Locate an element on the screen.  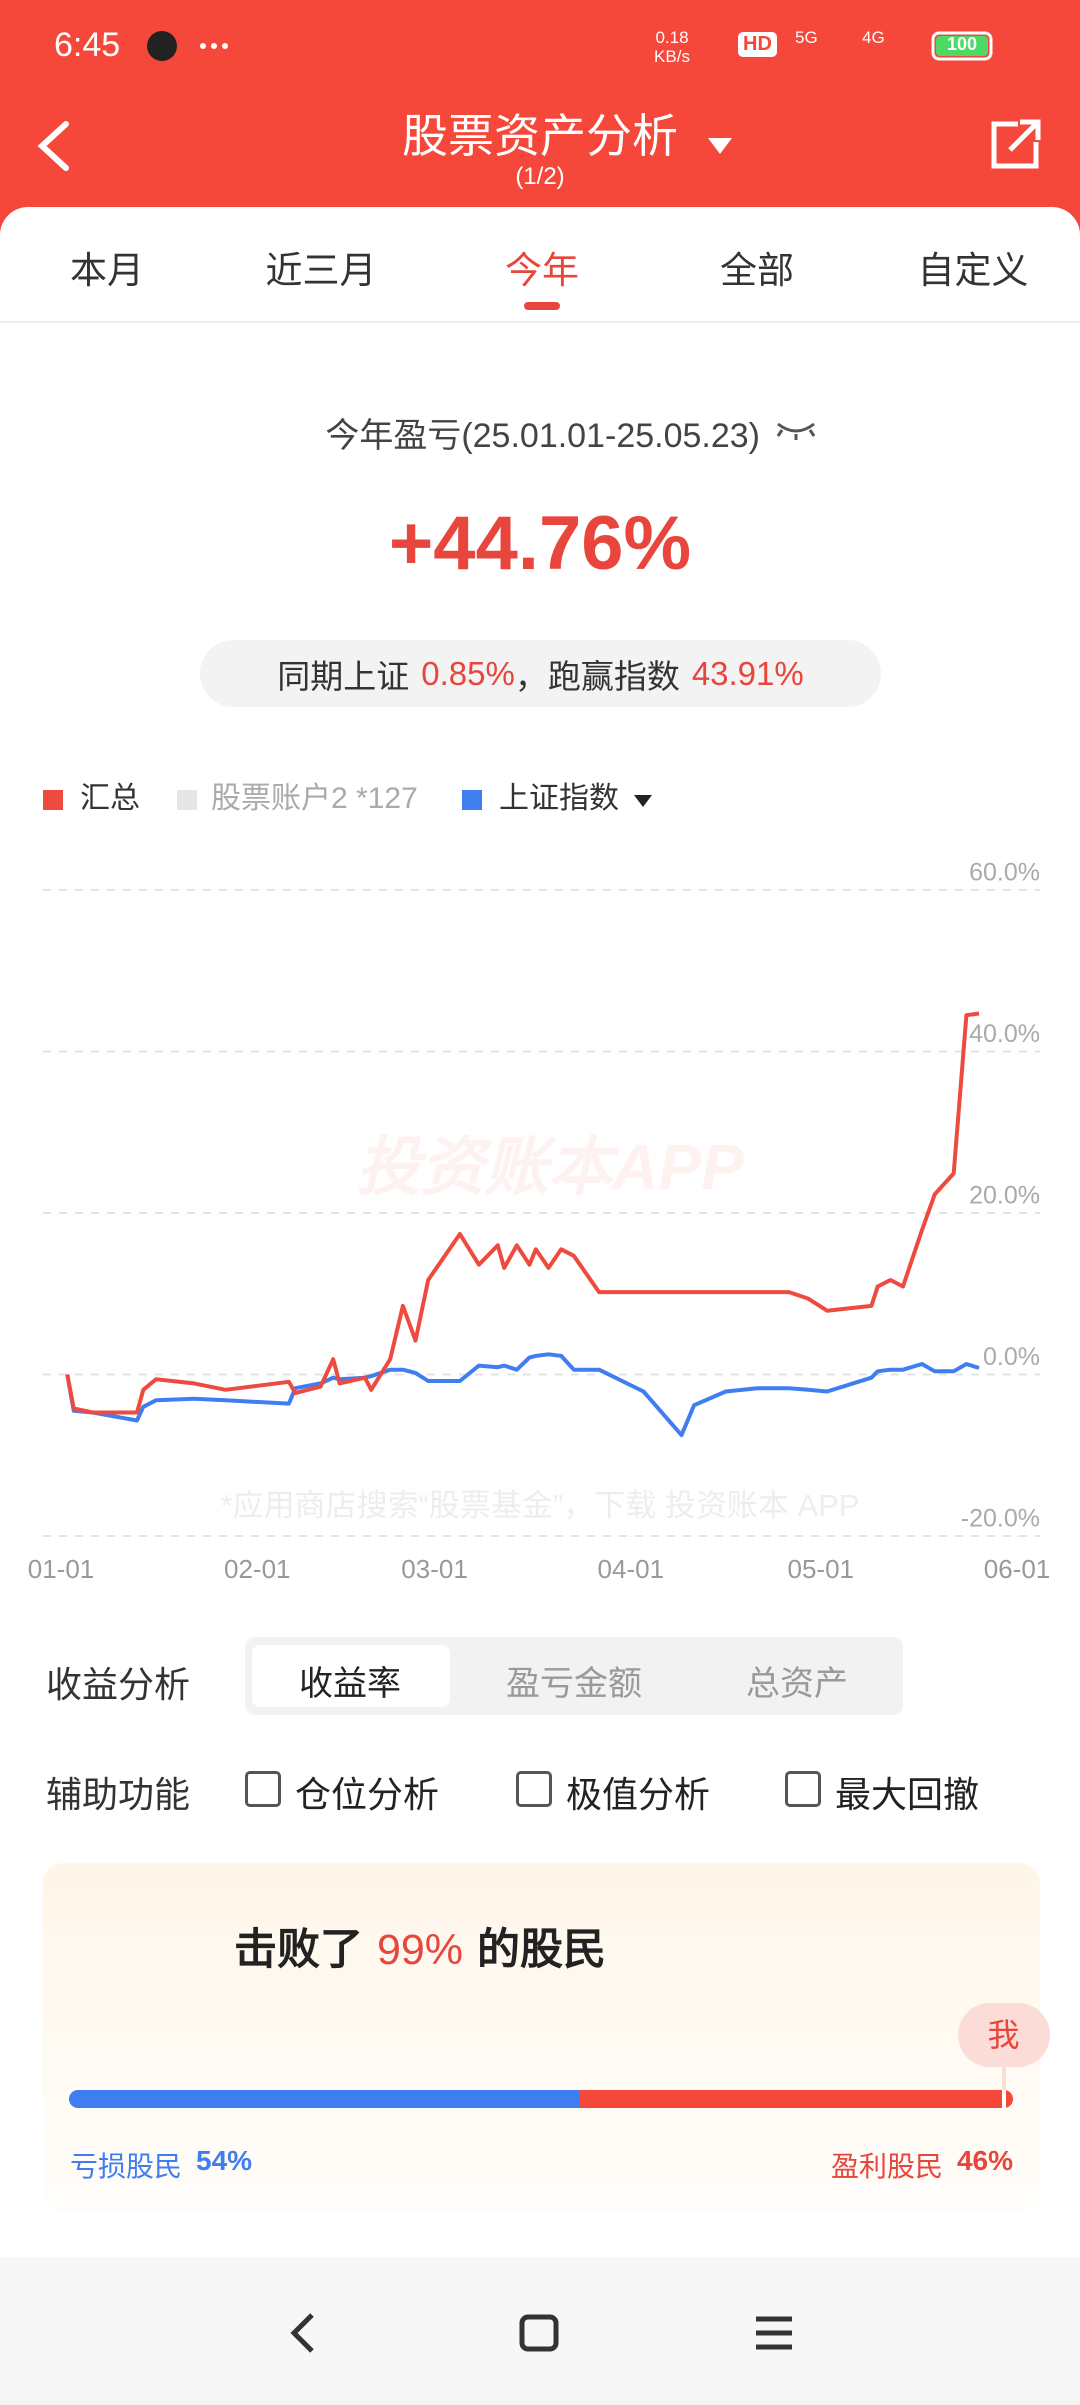
segment-option: 总资产 is located at coordinates (797, 1684).